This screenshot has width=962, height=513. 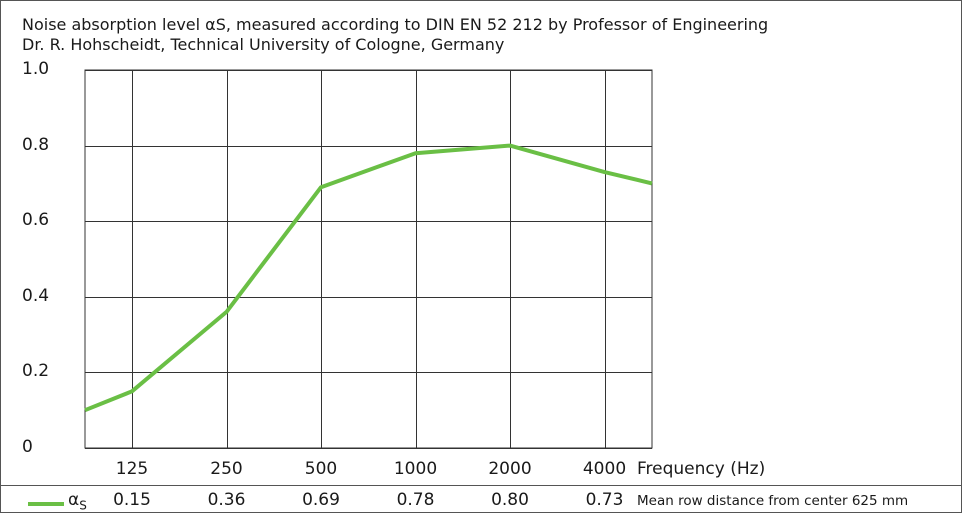 What do you see at coordinates (36, 144) in the screenshot?
I see `y-tick-label: 0.8` at bounding box center [36, 144].